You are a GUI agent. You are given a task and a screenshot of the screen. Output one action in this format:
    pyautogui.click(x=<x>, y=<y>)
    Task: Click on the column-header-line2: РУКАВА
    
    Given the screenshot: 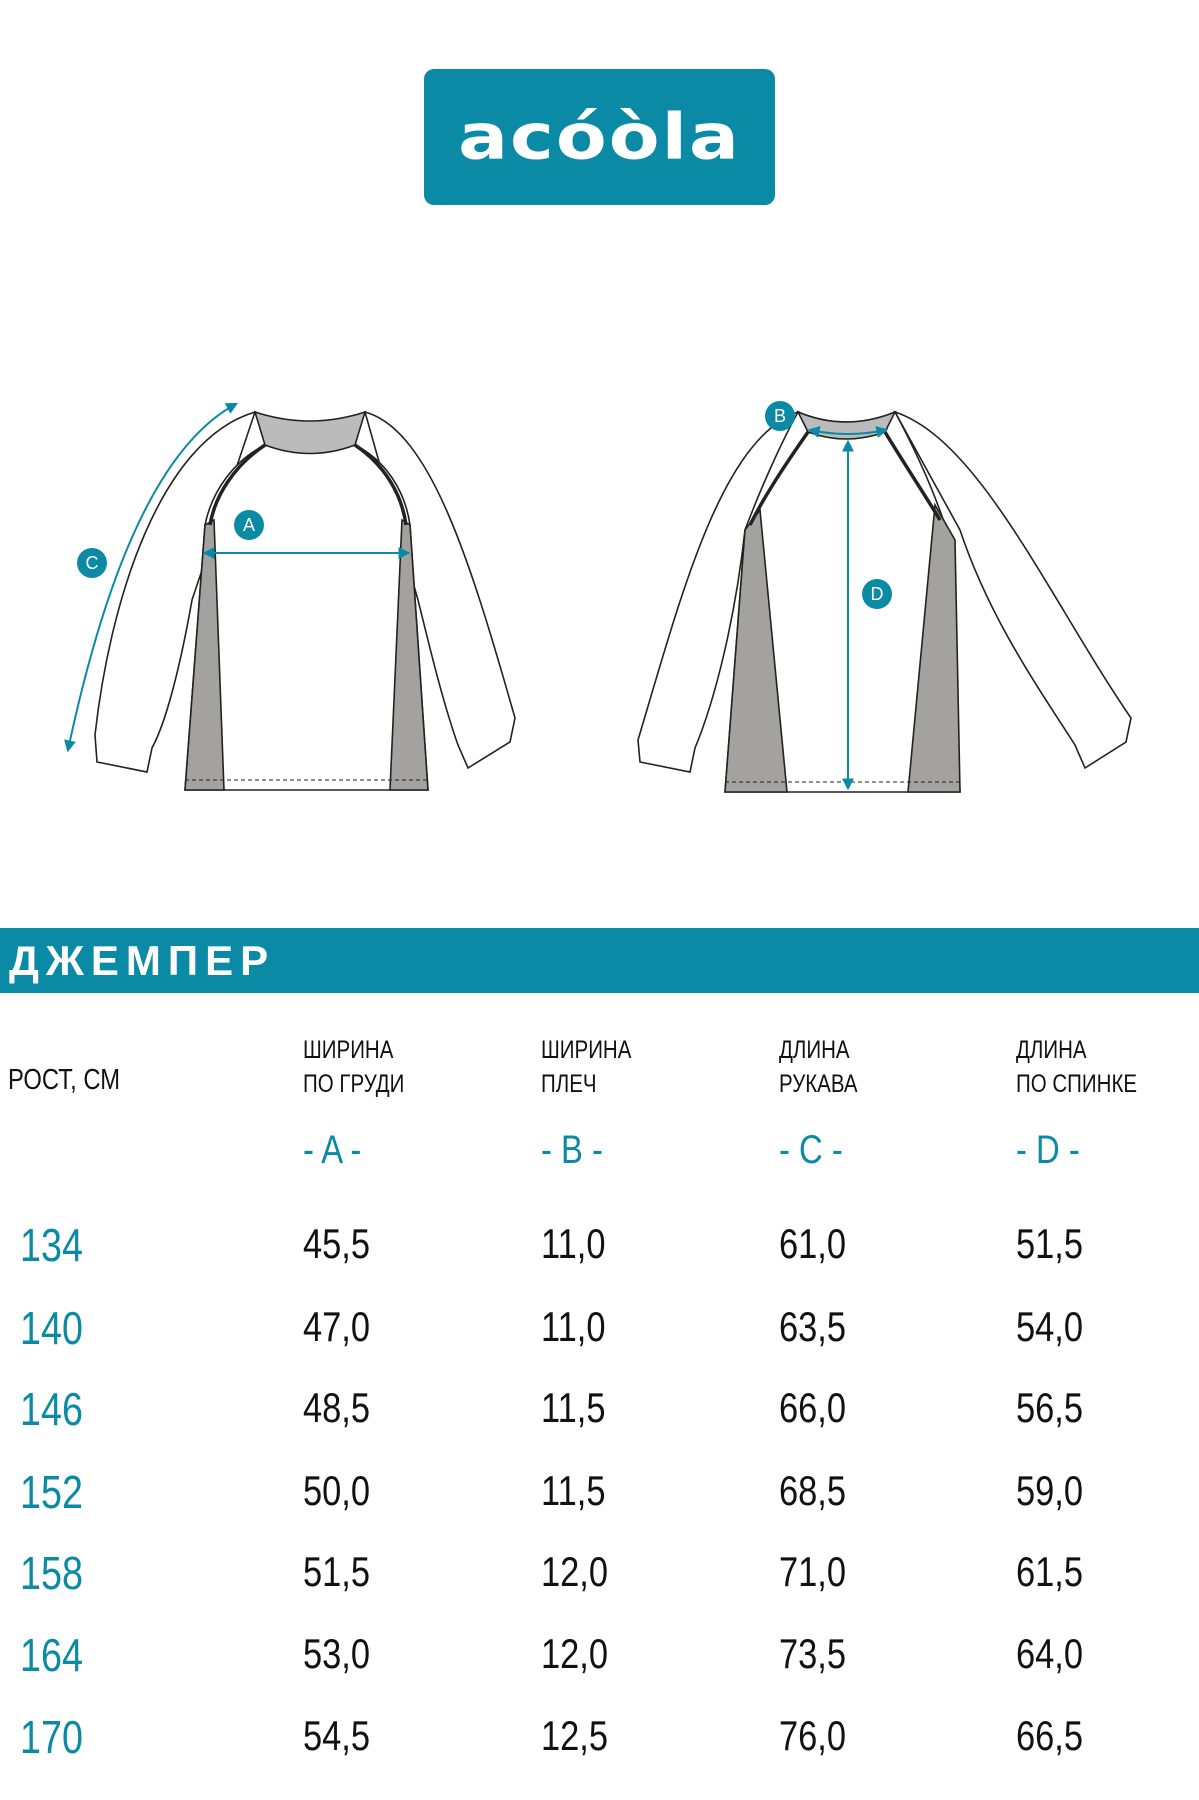 What is the action you would take?
    pyautogui.click(x=818, y=1084)
    